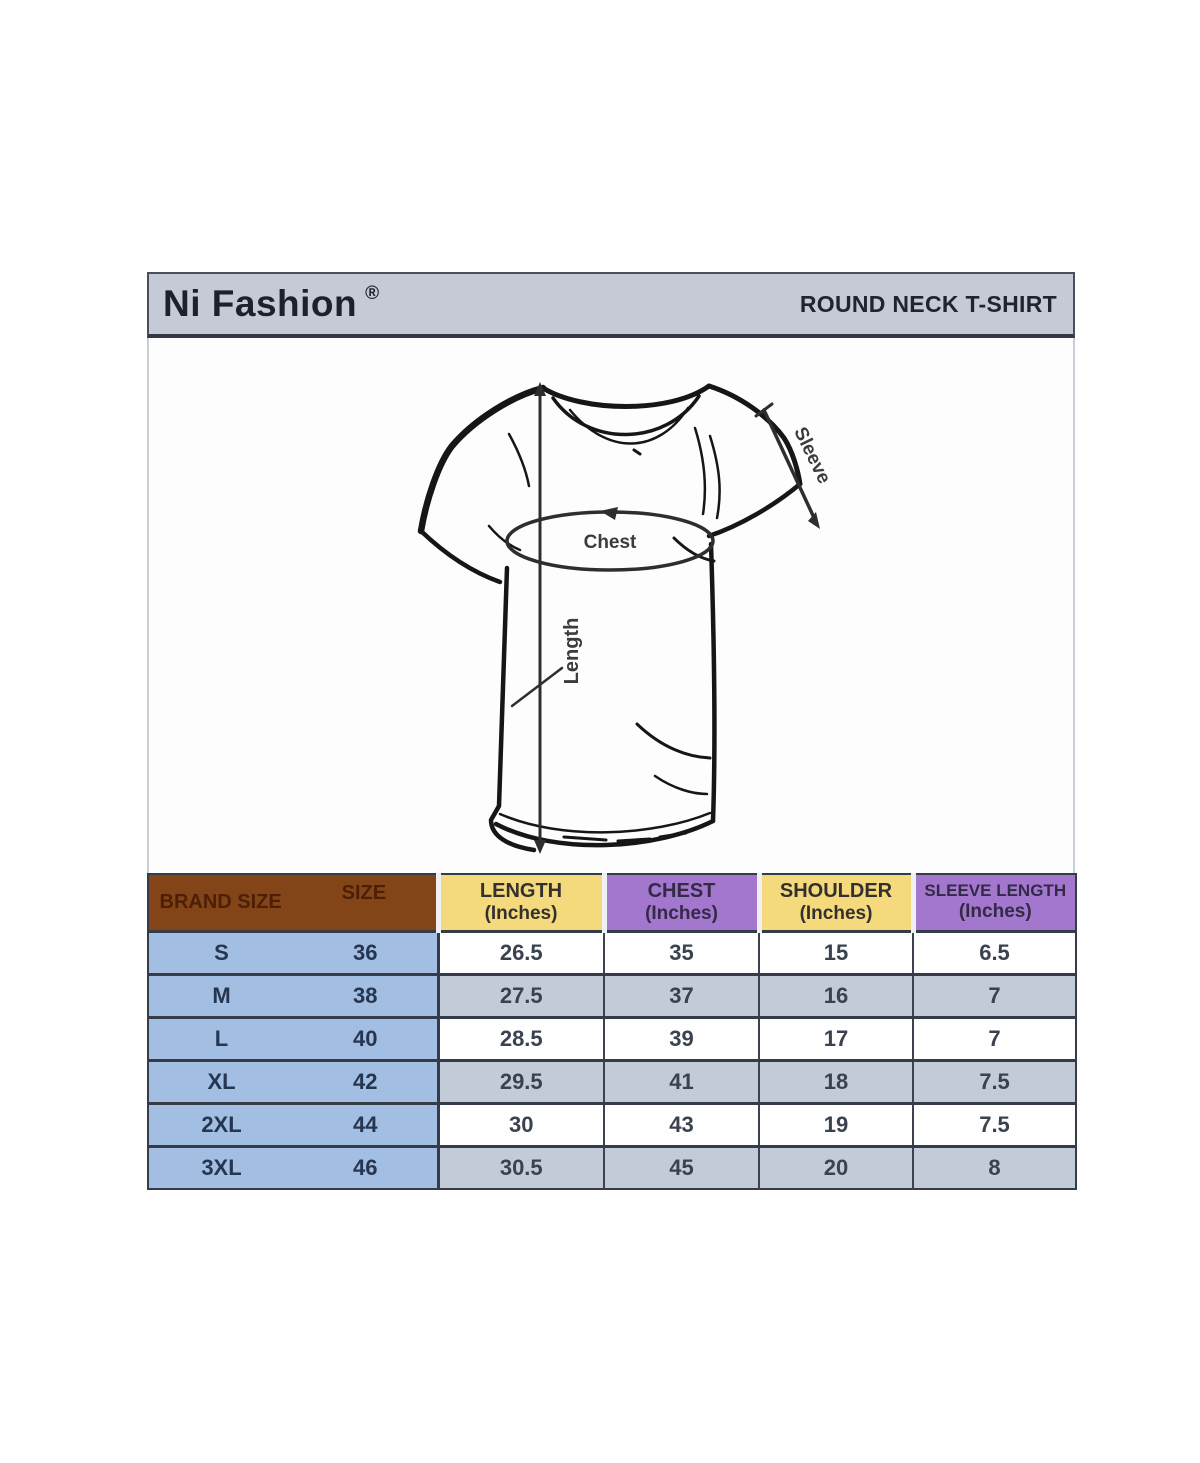 This screenshot has width=1200, height=1463. I want to click on hem-stitch-dashes, so click(625, 837).